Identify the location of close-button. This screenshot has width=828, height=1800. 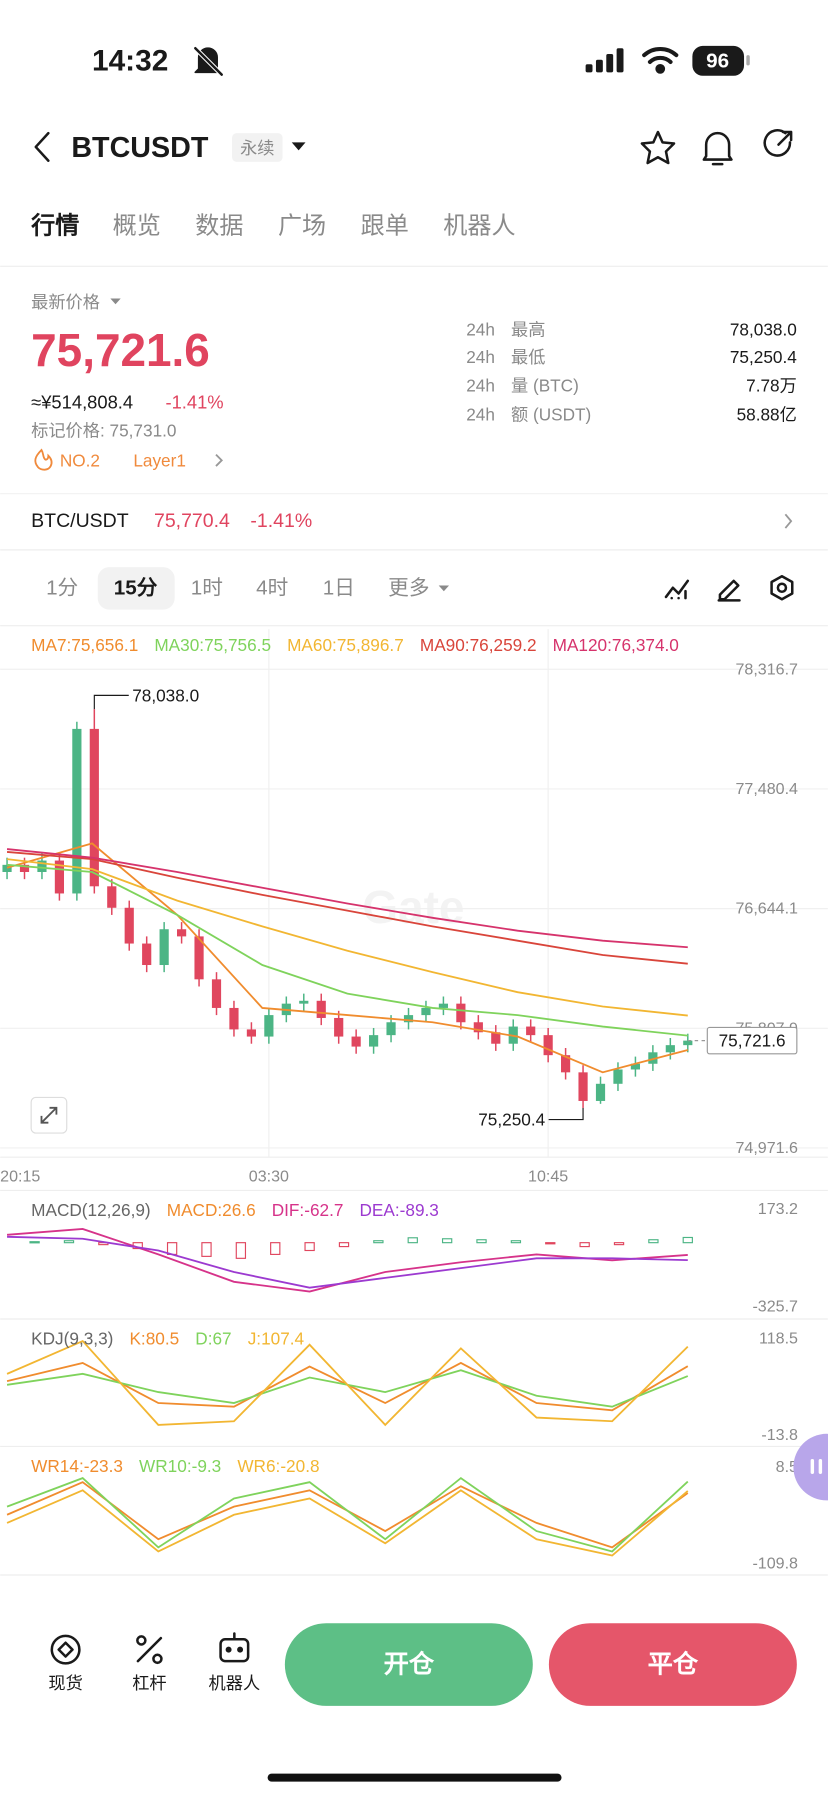
(672, 1664).